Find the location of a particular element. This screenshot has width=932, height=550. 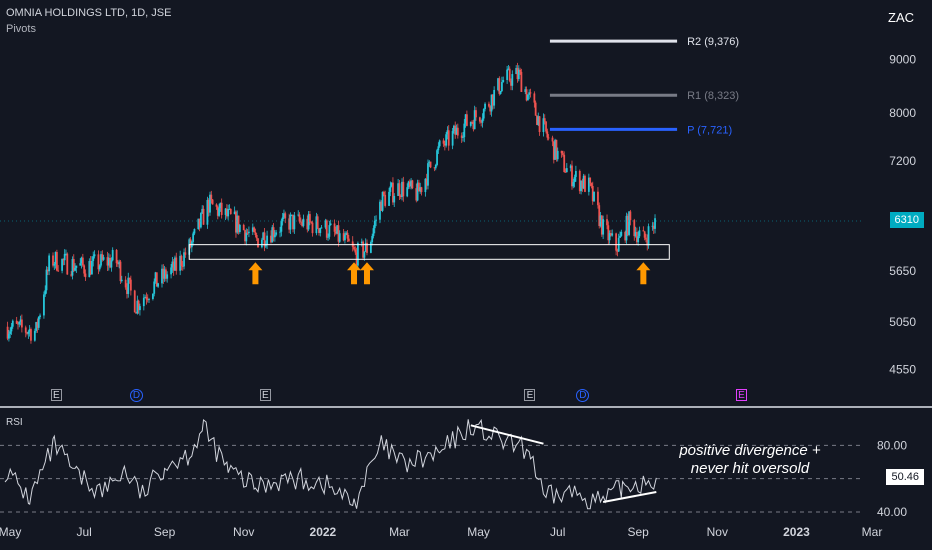

symbol-title: OMNIA HOLDINGS LTD, 1D, JSE is located at coordinates (89, 13).